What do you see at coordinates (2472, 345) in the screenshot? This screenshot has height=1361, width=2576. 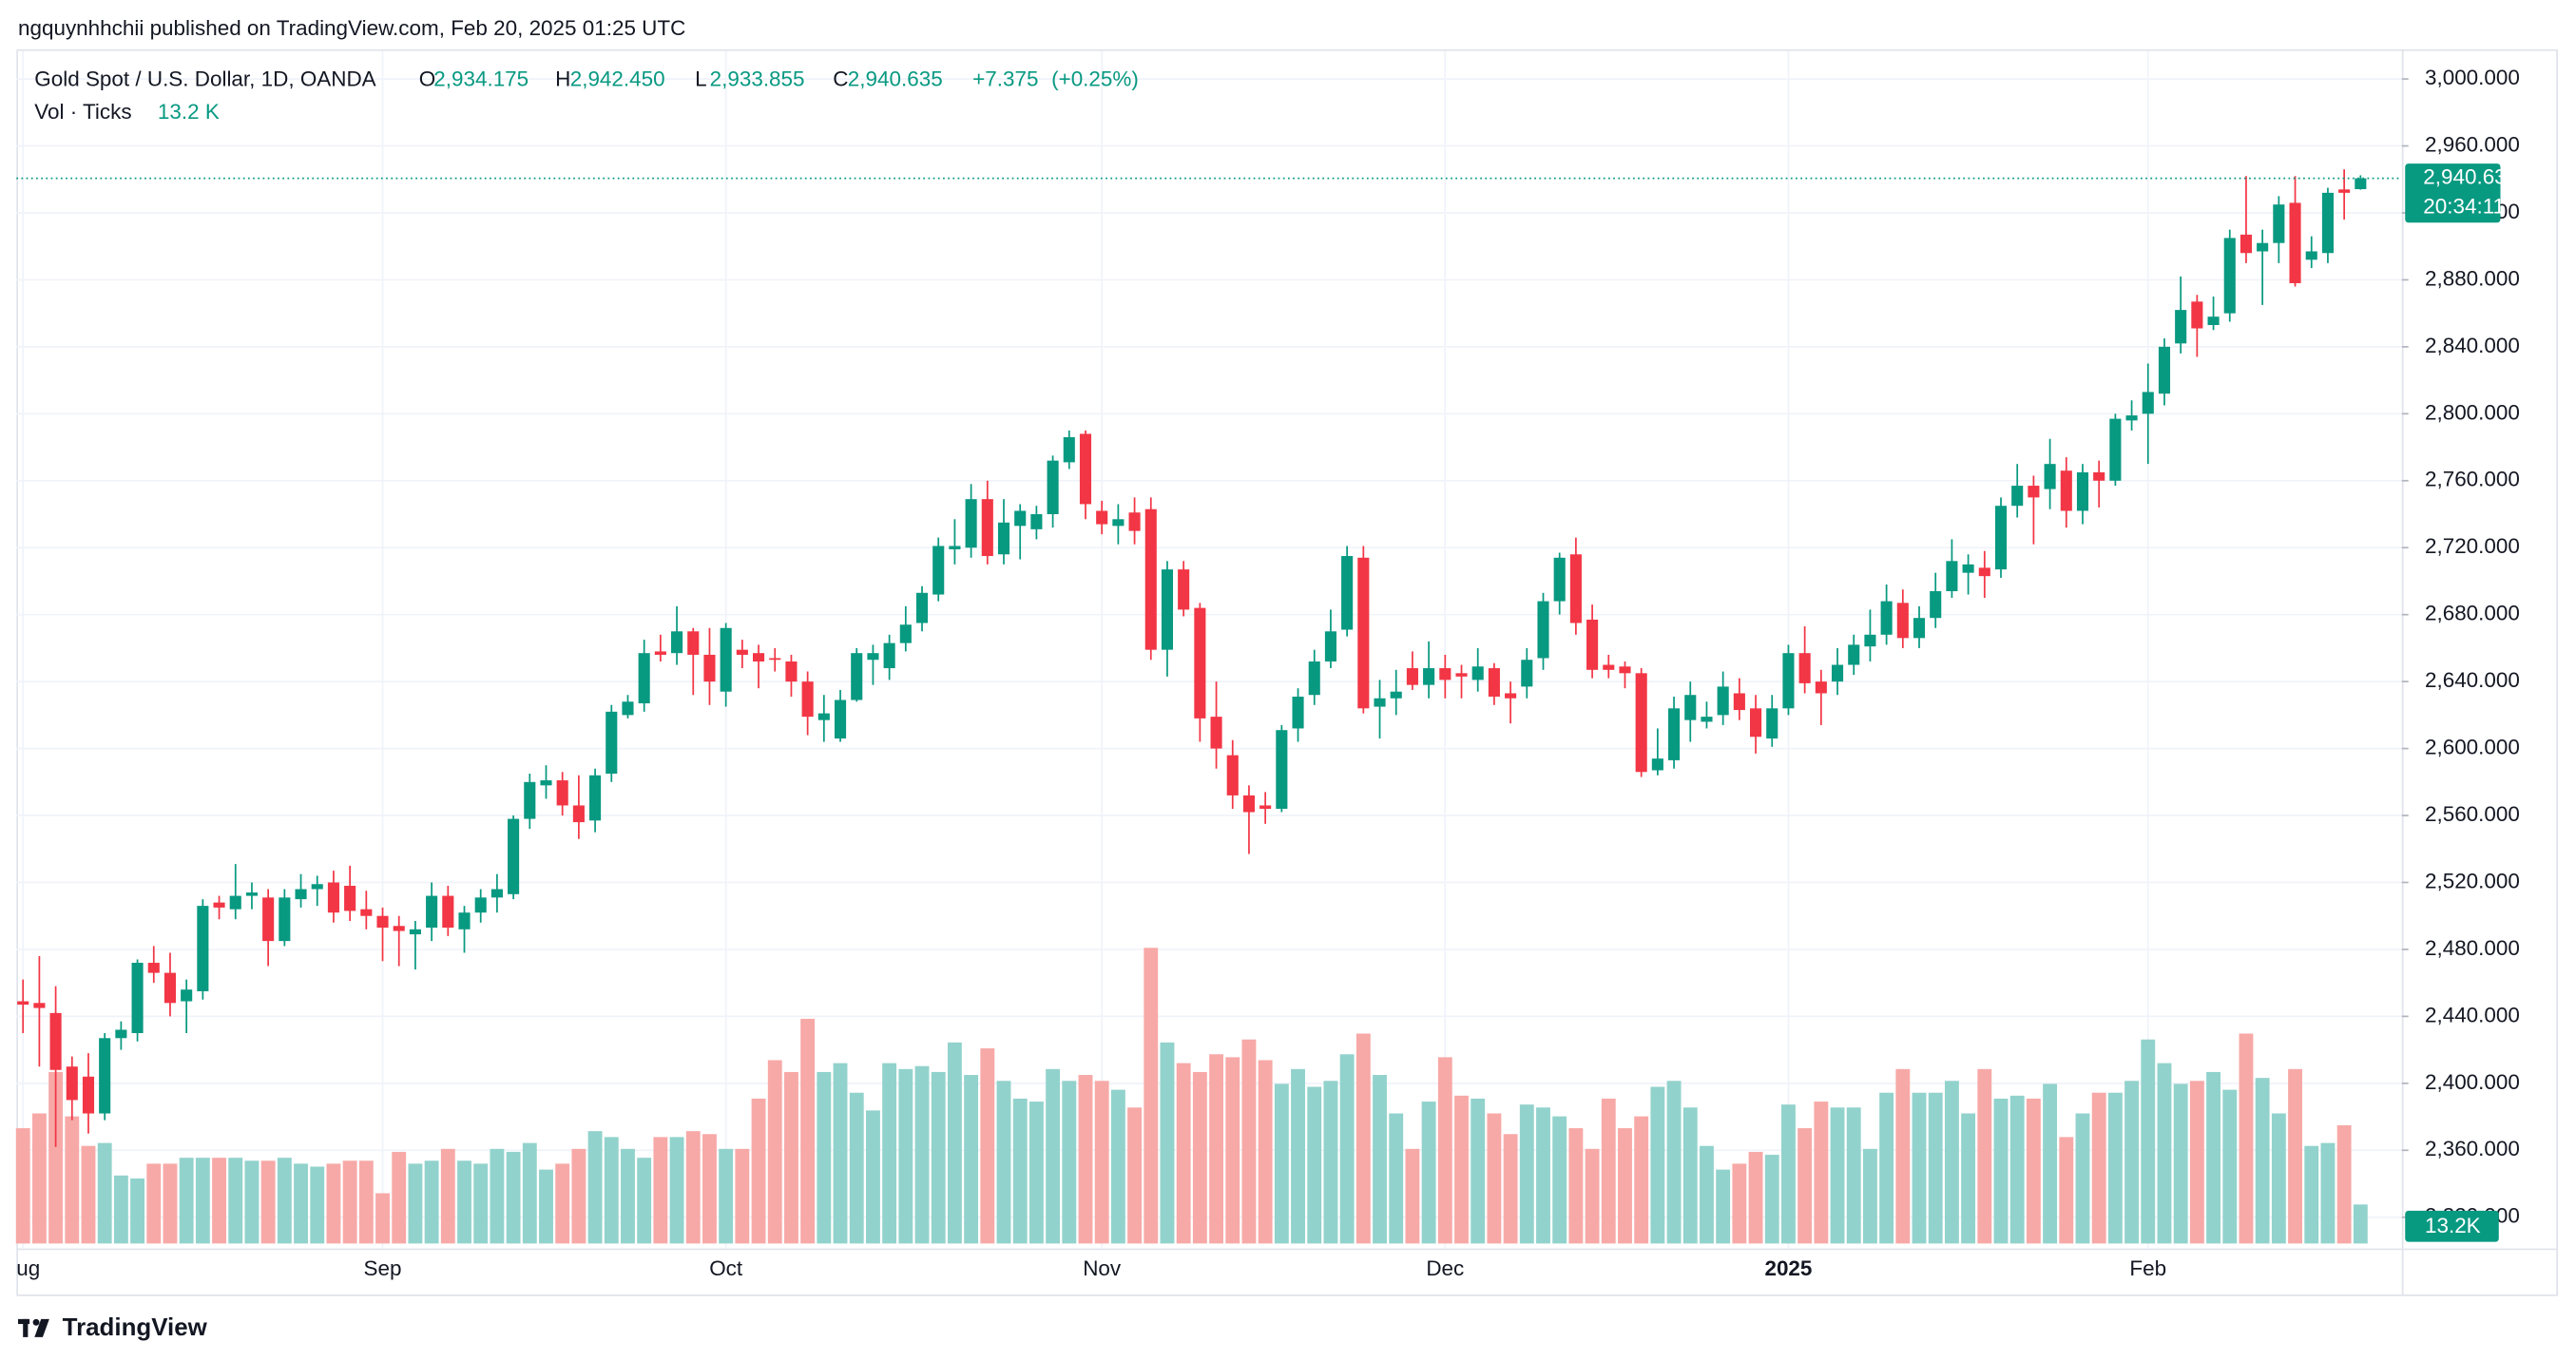 I see `y-tick-label: 2,840.000` at bounding box center [2472, 345].